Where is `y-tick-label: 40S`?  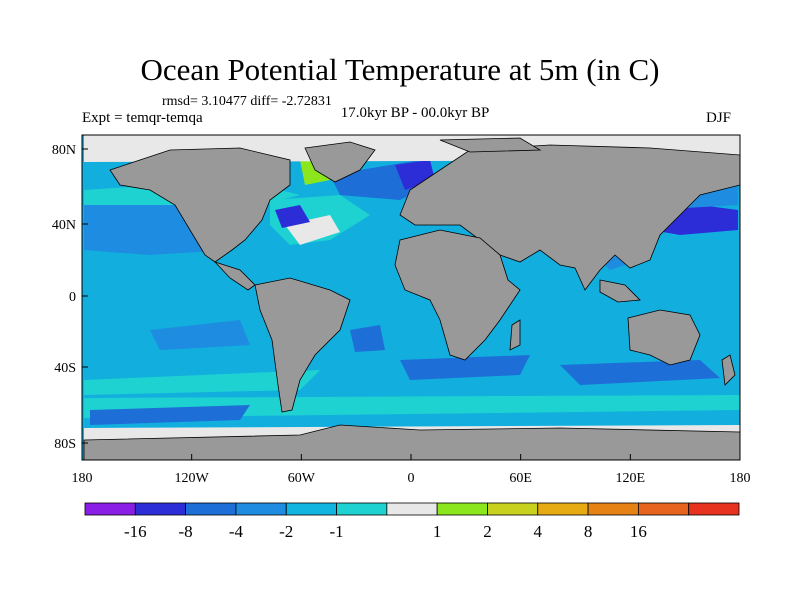
y-tick-label: 40S is located at coordinates (65, 368).